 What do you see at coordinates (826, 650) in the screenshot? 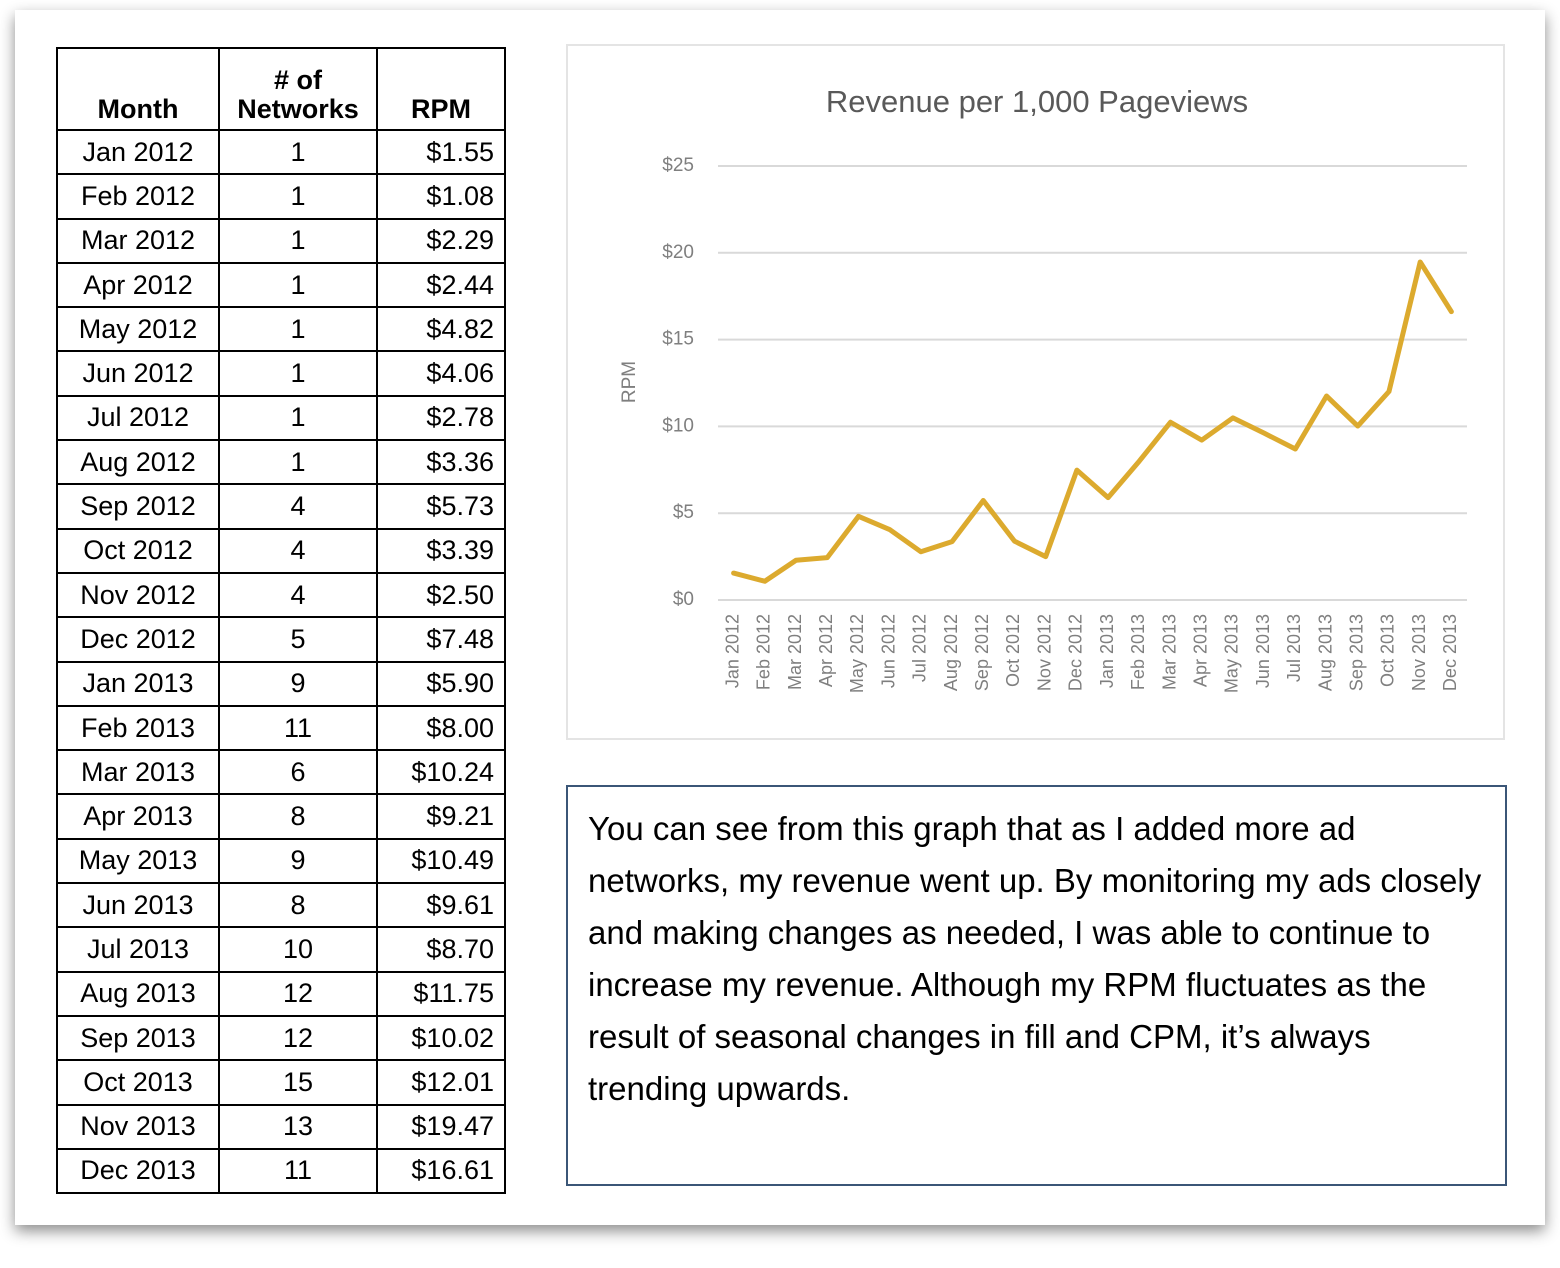
I see `x-tick-label: Apr 2012` at bounding box center [826, 650].